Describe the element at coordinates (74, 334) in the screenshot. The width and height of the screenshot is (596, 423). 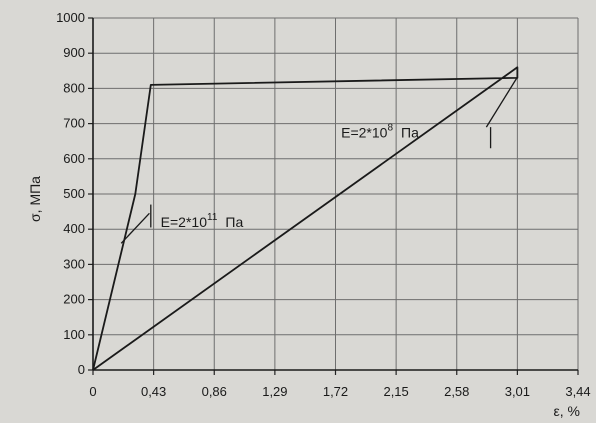
I see `y-tick-label: 100` at that location.